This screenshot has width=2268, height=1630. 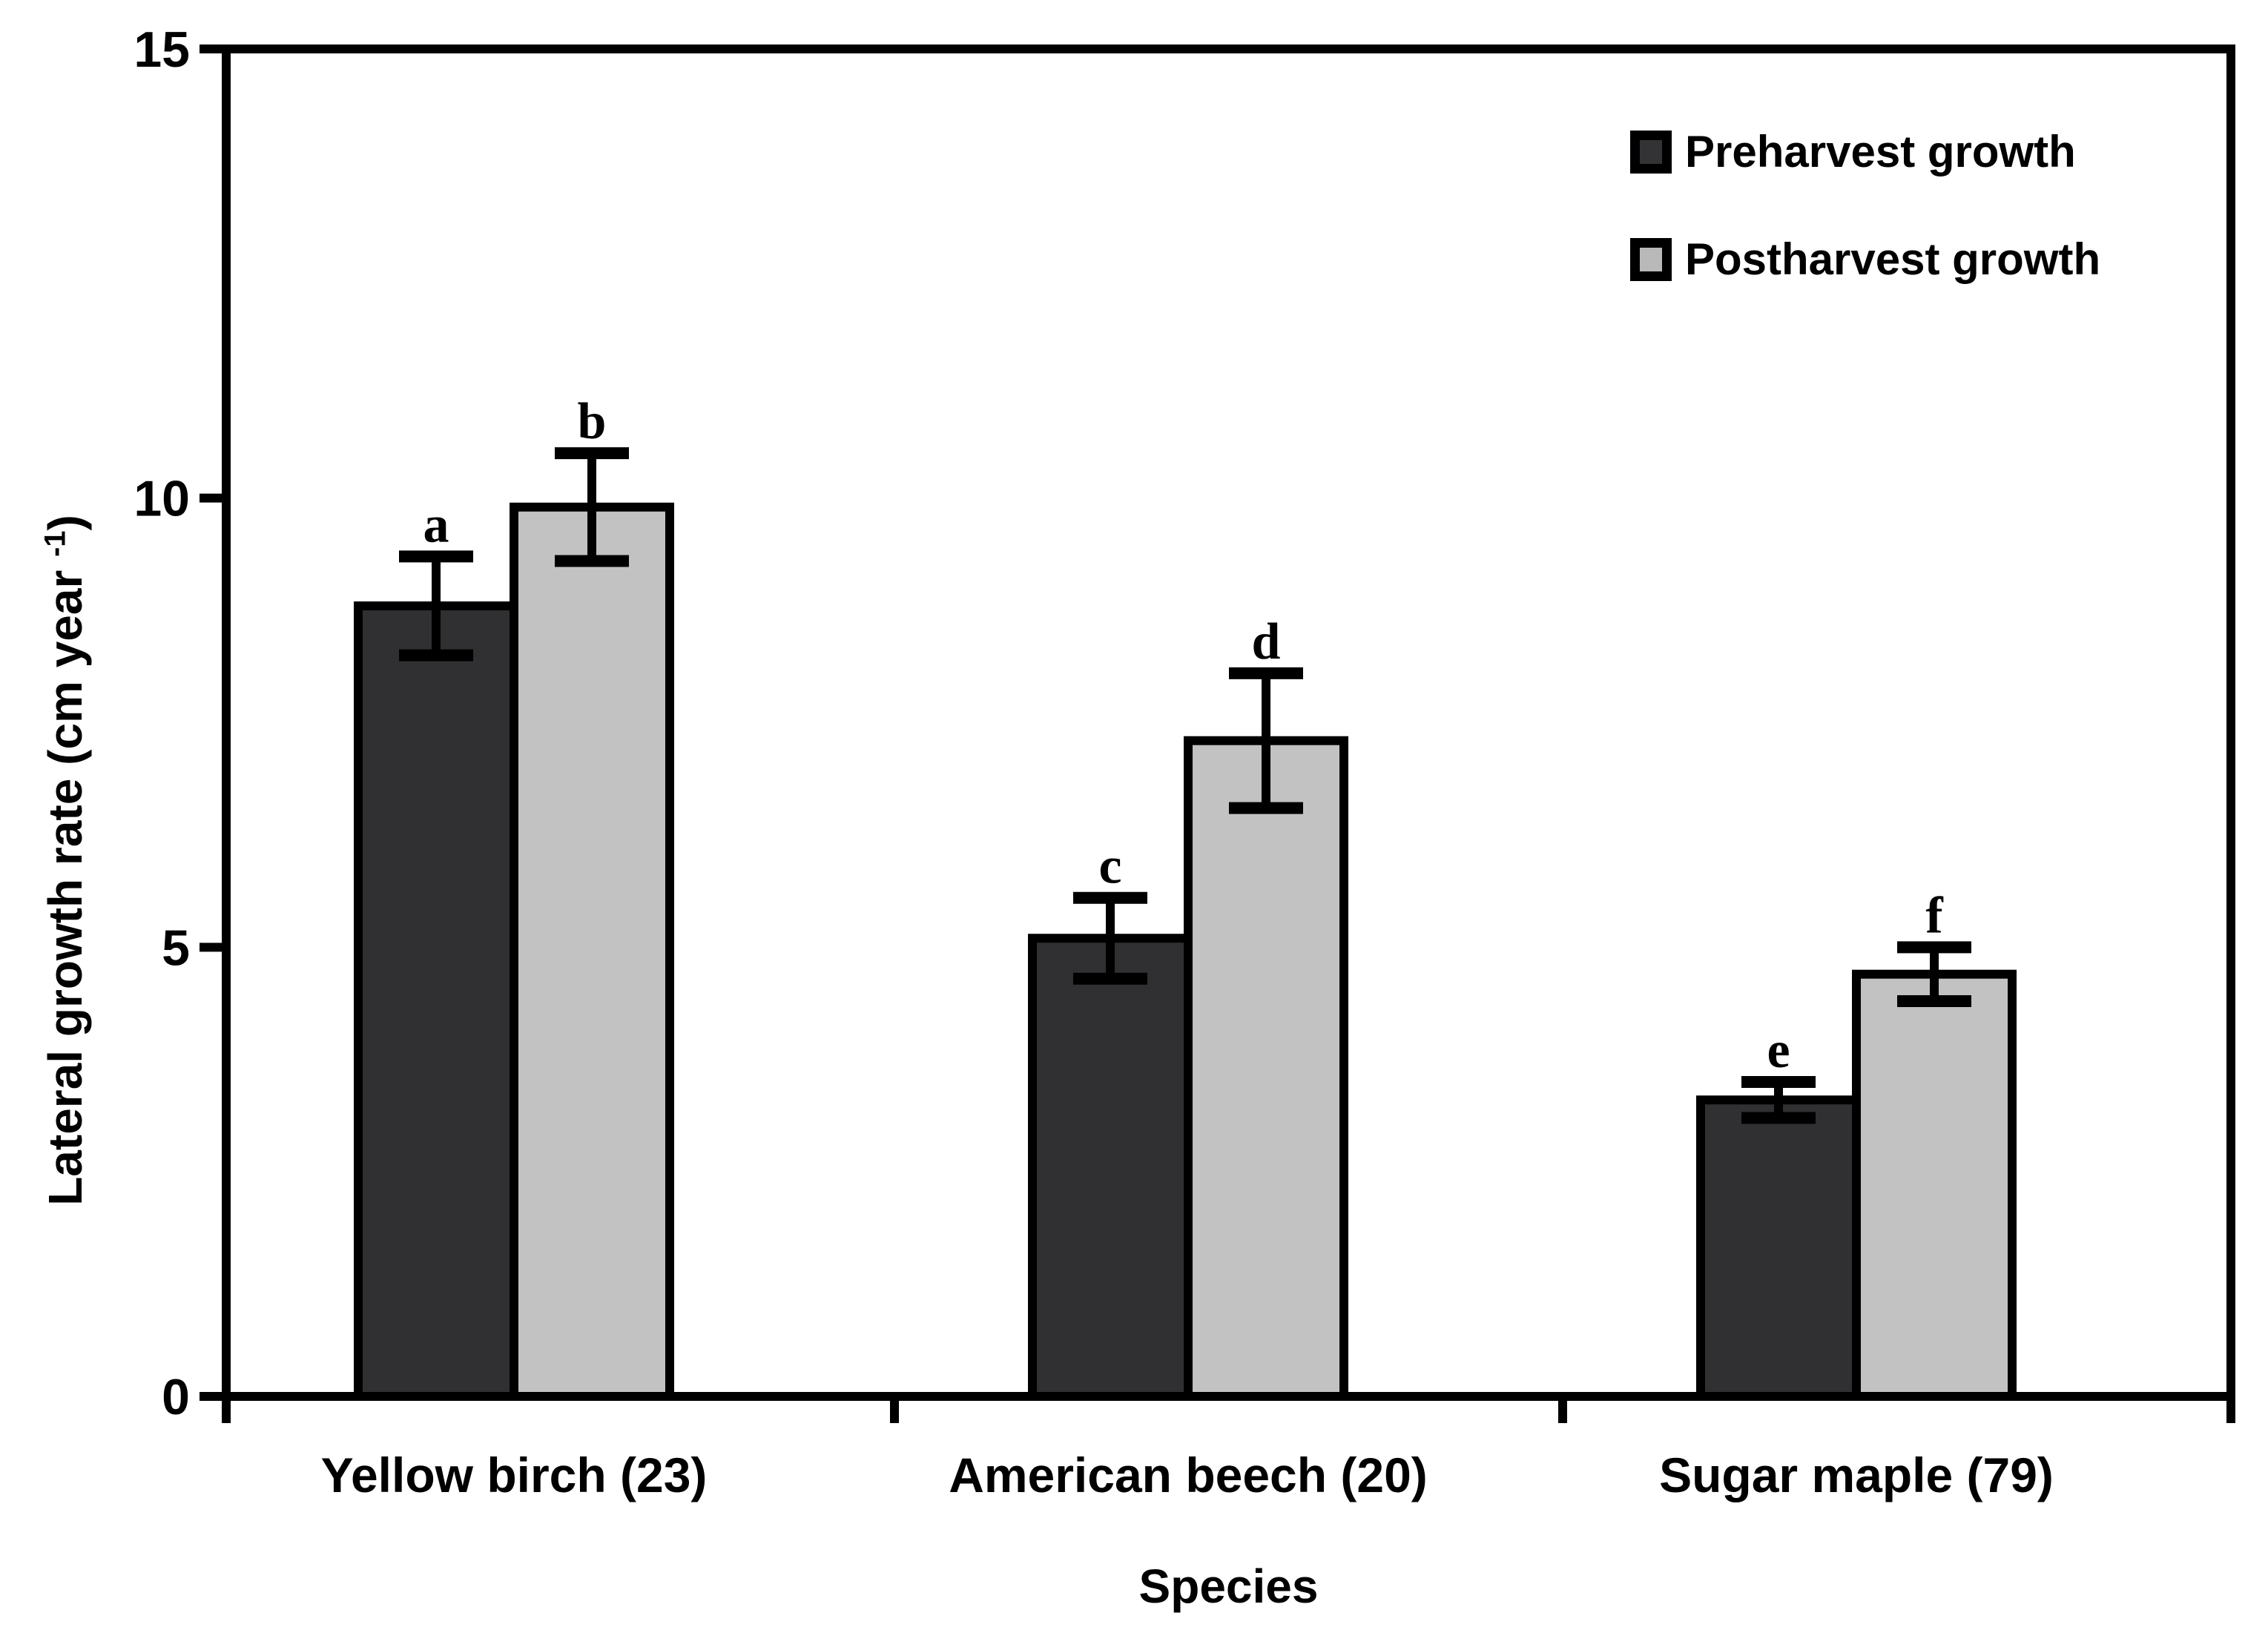 I want to click on y-tick-label: 10, so click(x=161, y=499).